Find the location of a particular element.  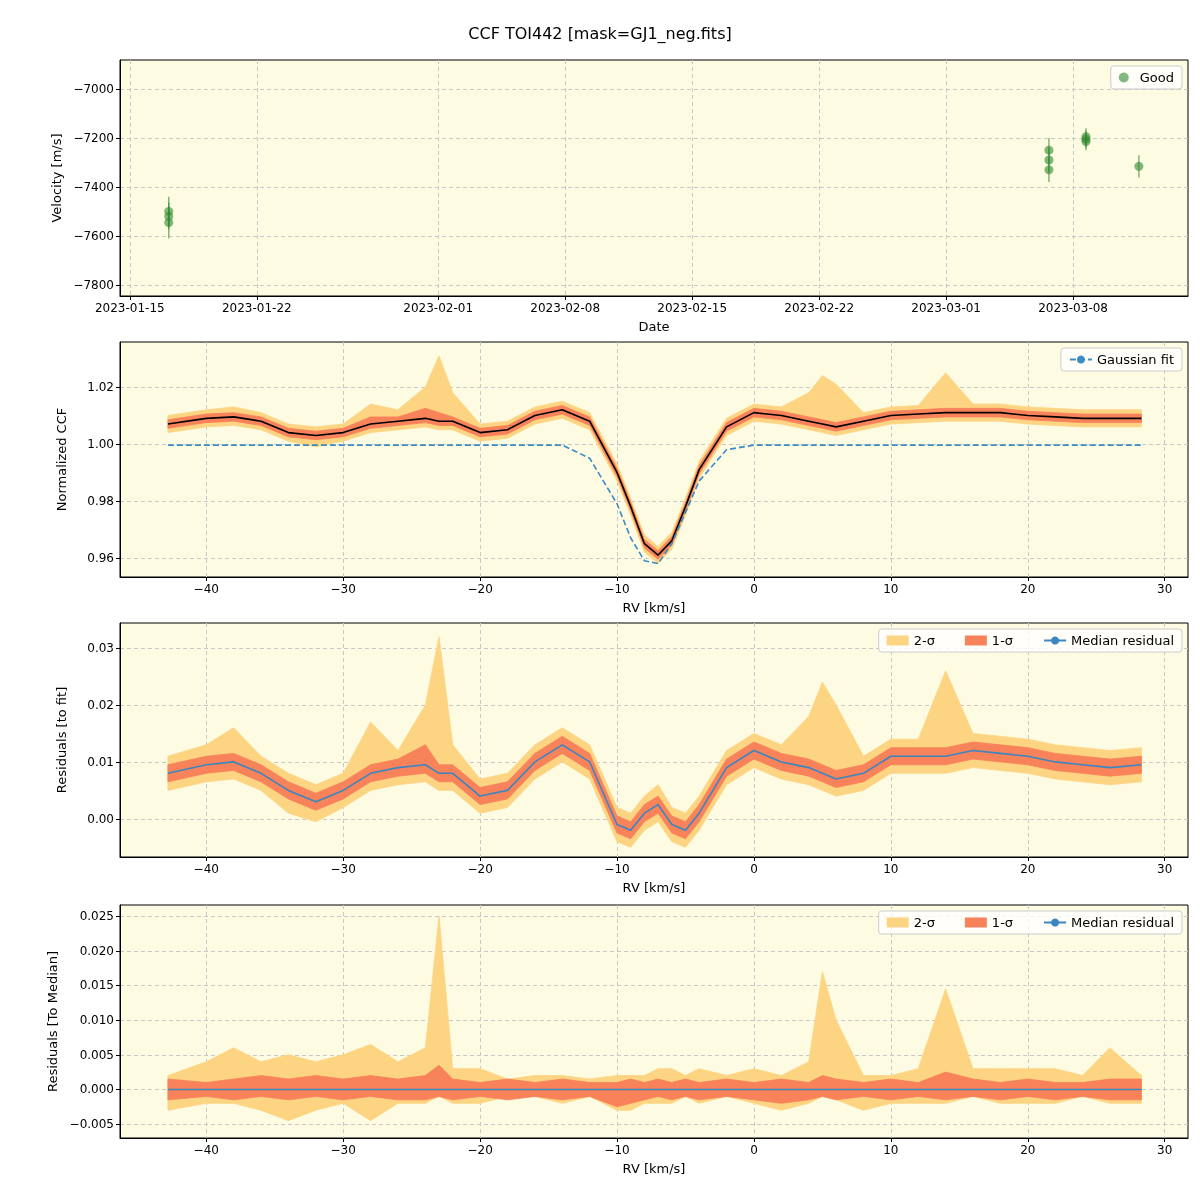

x-tick-label: 2023-02-22 is located at coordinates (819, 308).